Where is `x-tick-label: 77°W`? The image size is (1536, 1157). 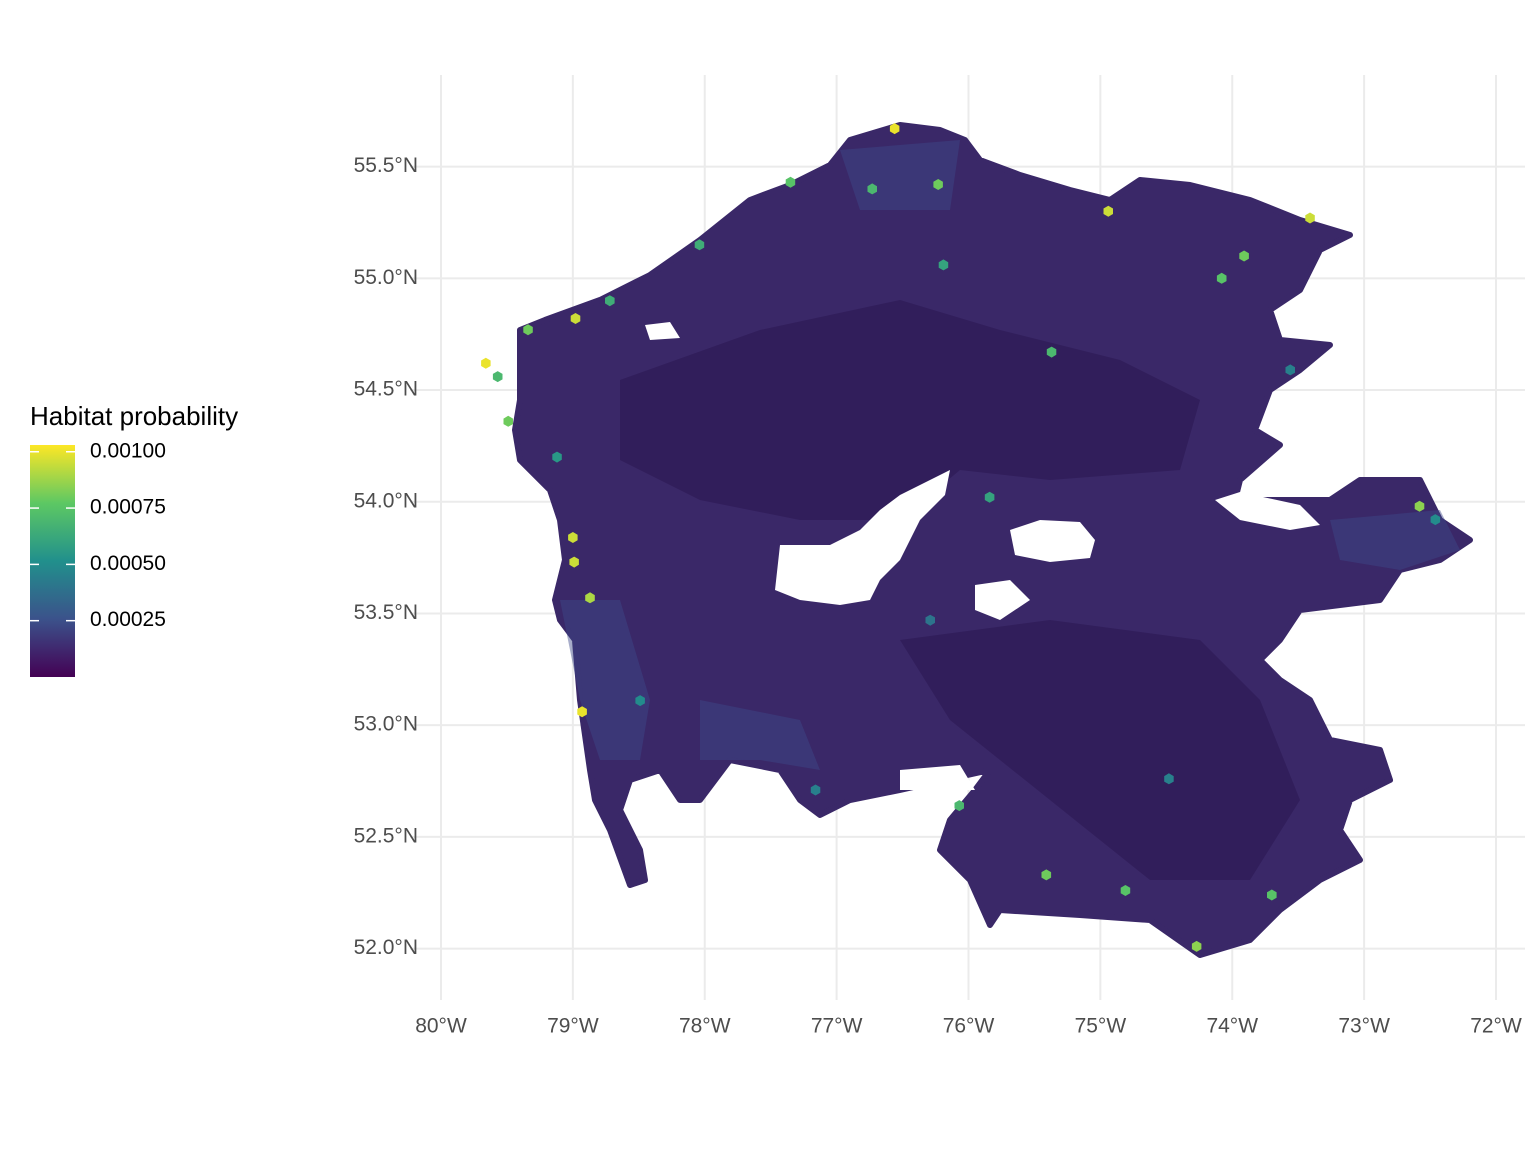
x-tick-label: 77°W is located at coordinates (837, 1026).